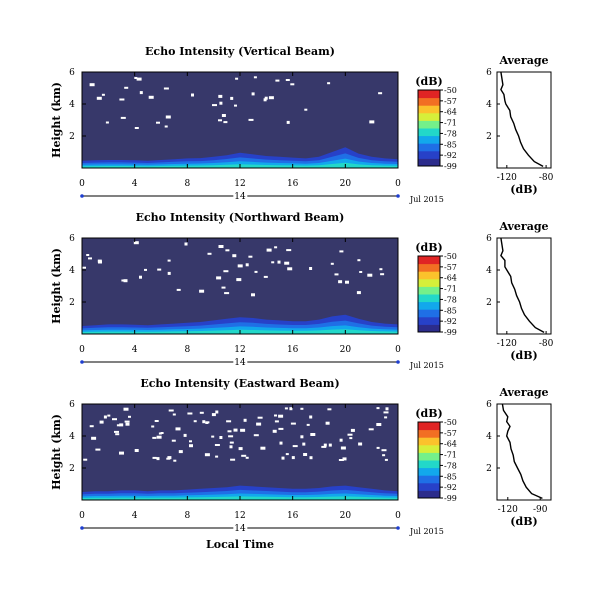 The image size is (614, 598). I want to click on colorbar-tick-label: -64, so click(450, 444).